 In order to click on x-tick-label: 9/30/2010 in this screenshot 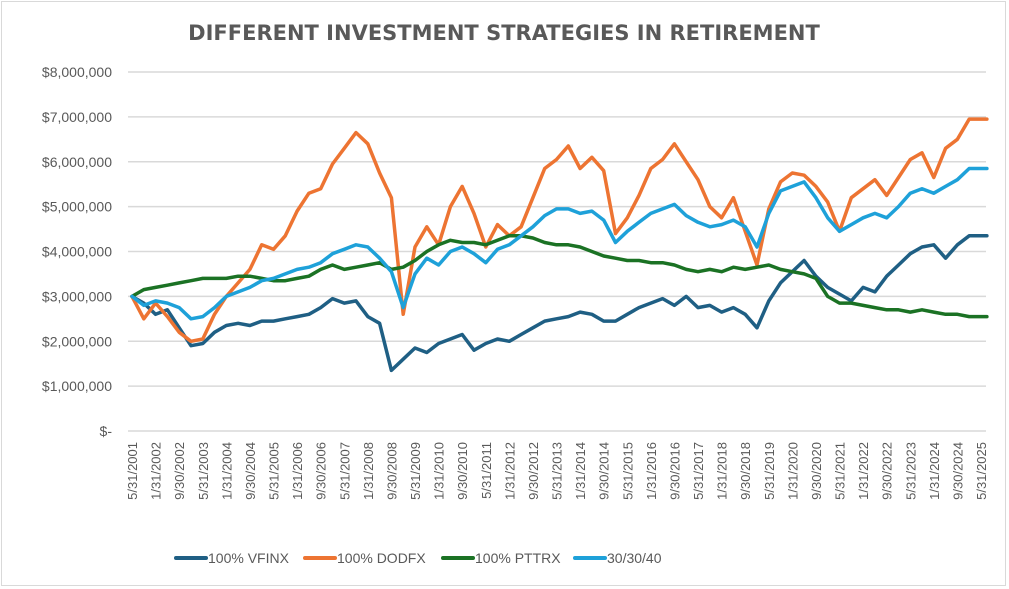, I will do `click(462, 471)`.